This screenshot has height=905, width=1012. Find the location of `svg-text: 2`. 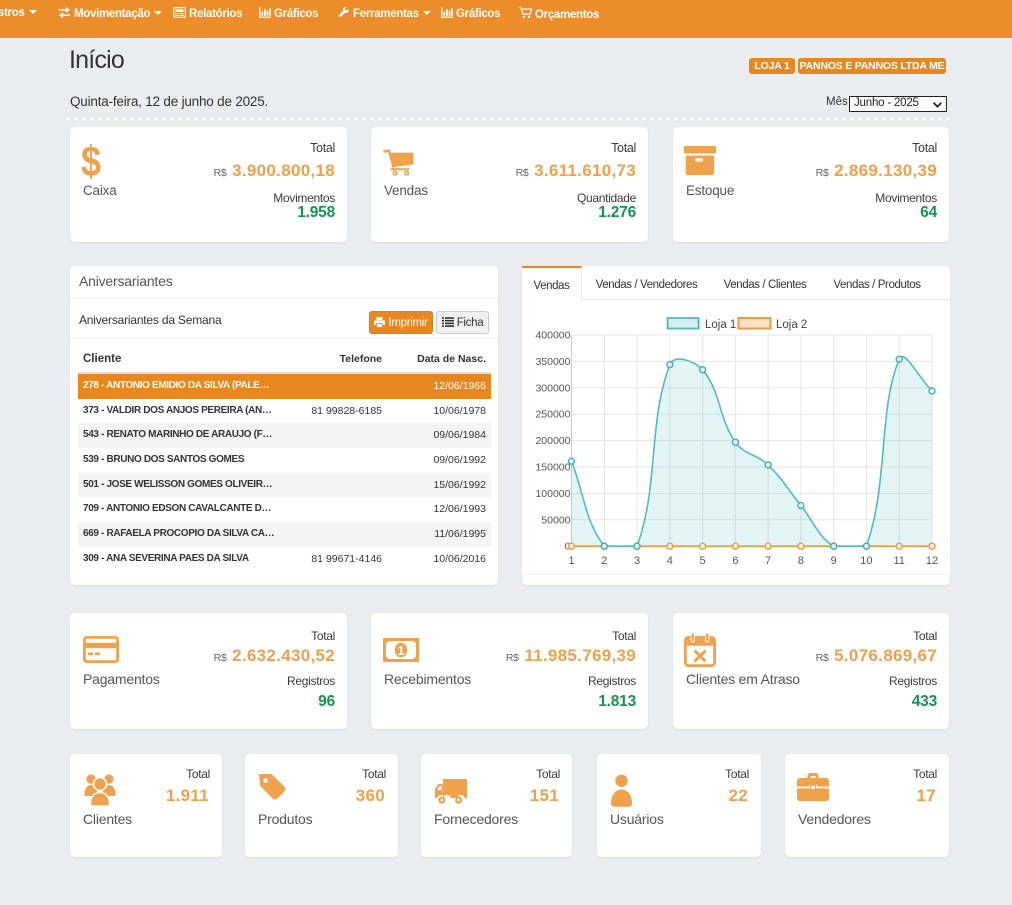

svg-text: 2 is located at coordinates (604, 561).